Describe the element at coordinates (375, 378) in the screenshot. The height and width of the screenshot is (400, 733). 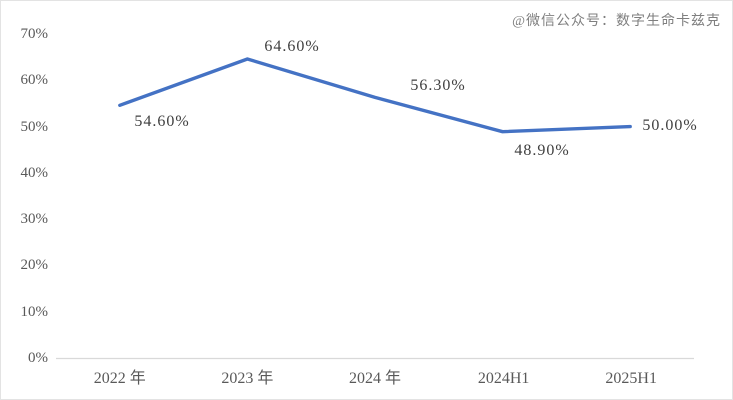
I see `x-tick-2024: 2024 年` at that location.